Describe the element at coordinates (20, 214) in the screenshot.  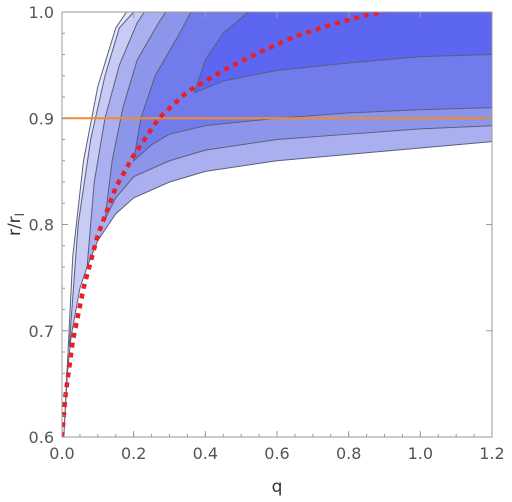
I see `y-axis-label-subscript: l` at that location.